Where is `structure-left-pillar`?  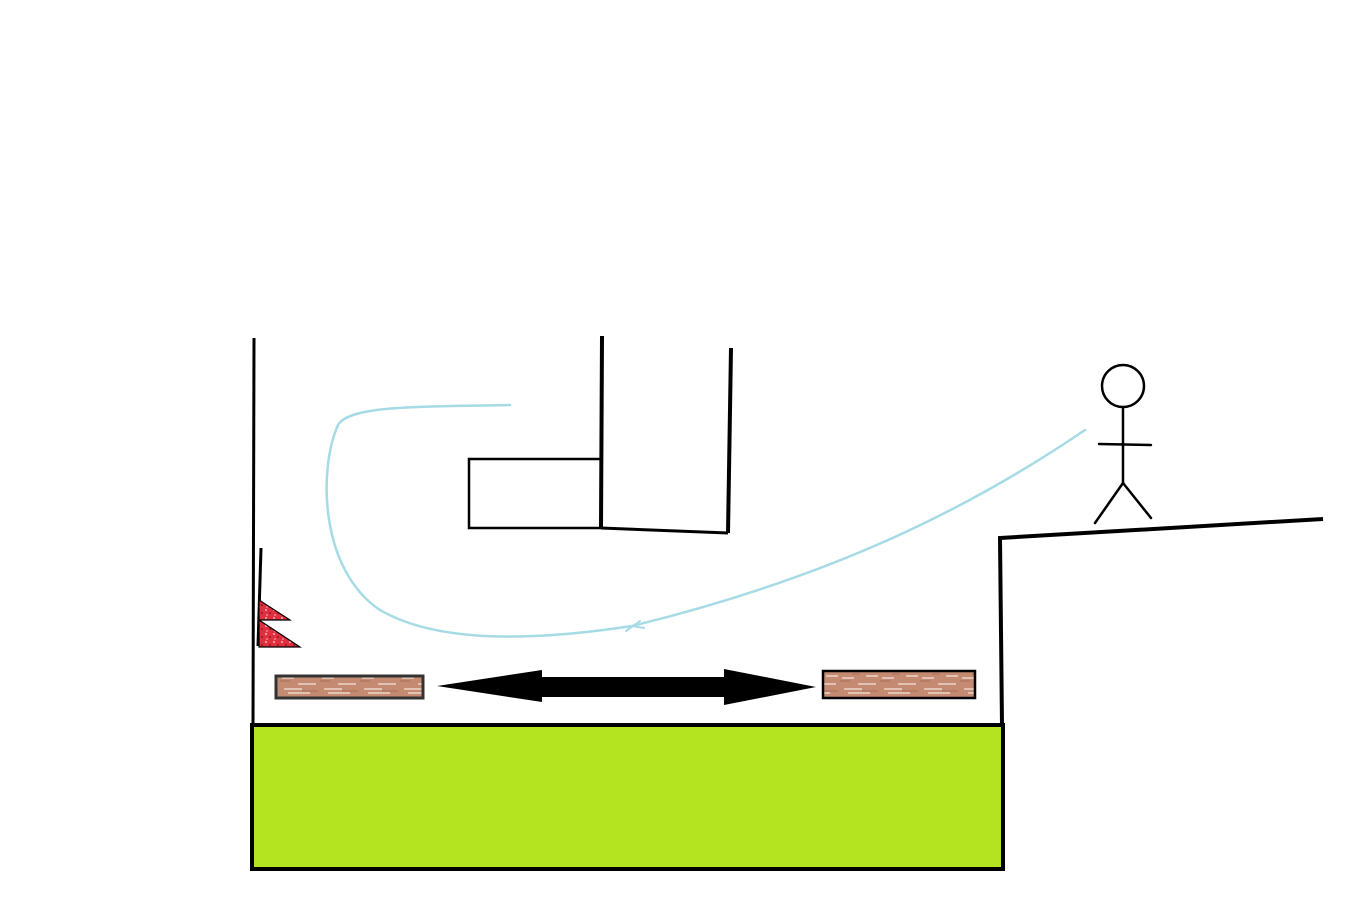 structure-left-pillar is located at coordinates (601, 432).